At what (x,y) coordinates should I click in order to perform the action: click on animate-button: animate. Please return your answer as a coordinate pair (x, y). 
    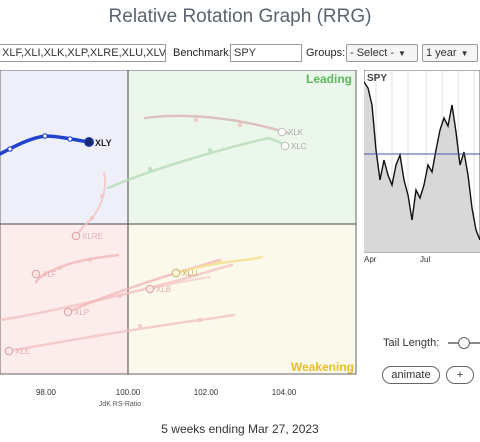
    Looking at the image, I should click on (411, 375).